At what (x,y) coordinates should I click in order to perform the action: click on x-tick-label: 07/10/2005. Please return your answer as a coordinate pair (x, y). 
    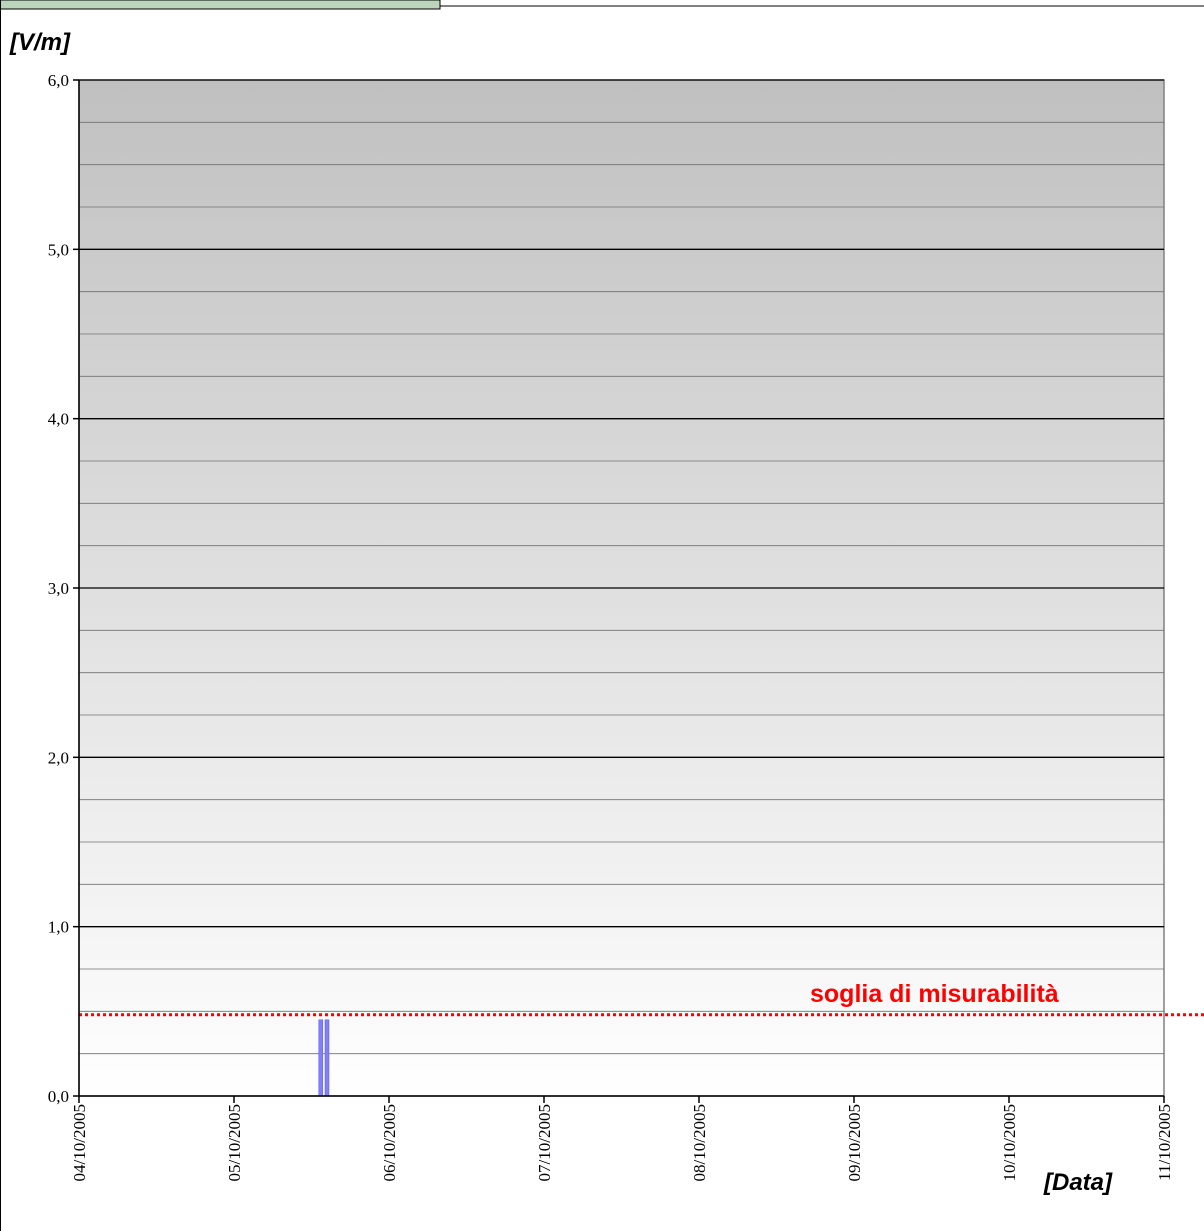
    Looking at the image, I should click on (544, 1142).